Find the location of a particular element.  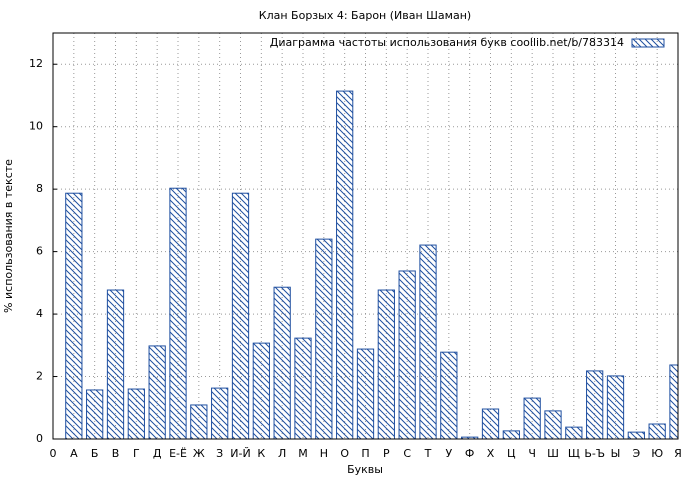

x-axis-label: Буквы is located at coordinates (365, 469).